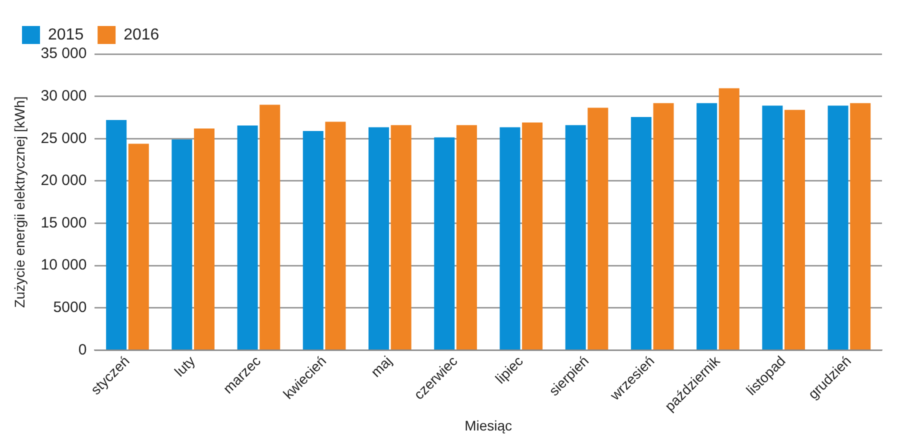  Describe the element at coordinates (63, 223) in the screenshot. I see `y-tick-label: 15 000` at that location.